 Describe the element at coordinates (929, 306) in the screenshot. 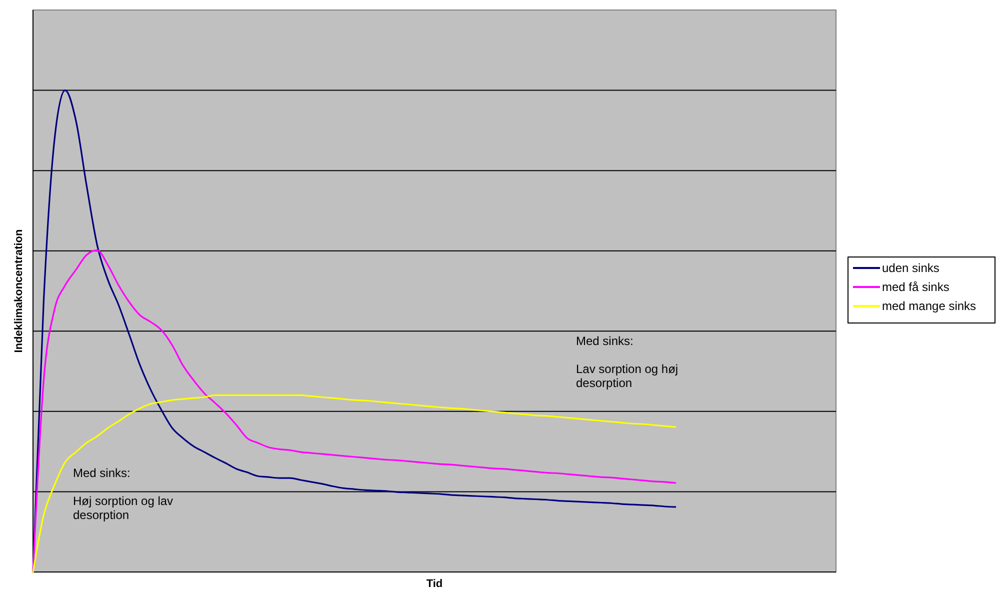

I see `legend-label: med mange sinks` at that location.